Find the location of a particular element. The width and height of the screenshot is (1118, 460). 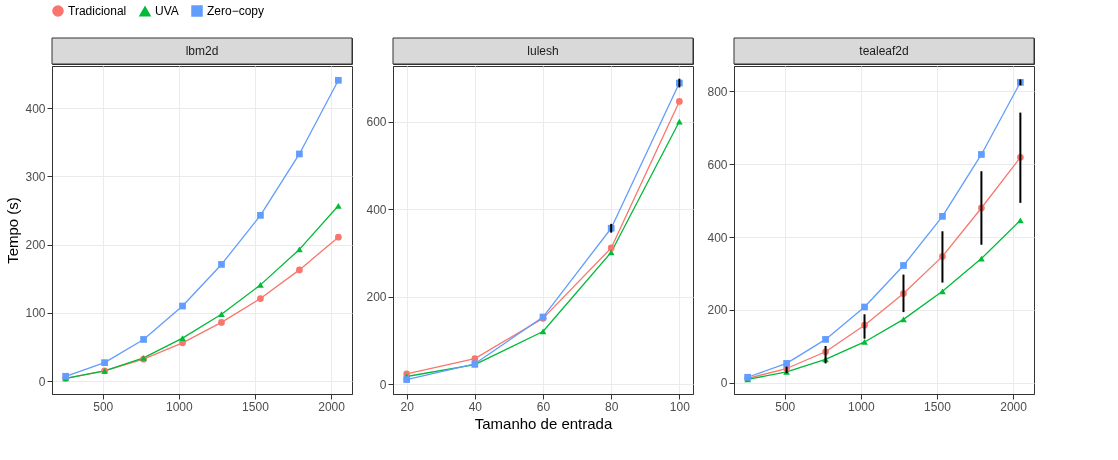

y-axis-title: Tempo (s) is located at coordinates (13, 230).